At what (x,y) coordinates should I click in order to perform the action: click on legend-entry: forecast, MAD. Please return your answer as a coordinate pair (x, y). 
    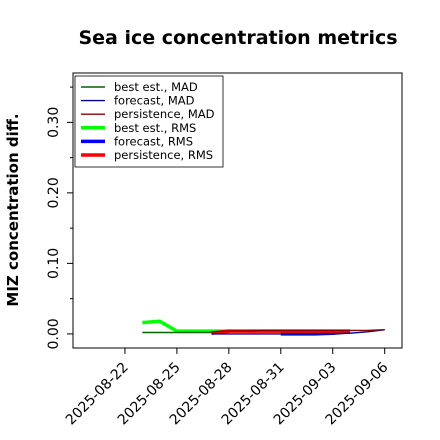
    Looking at the image, I should click on (154, 101).